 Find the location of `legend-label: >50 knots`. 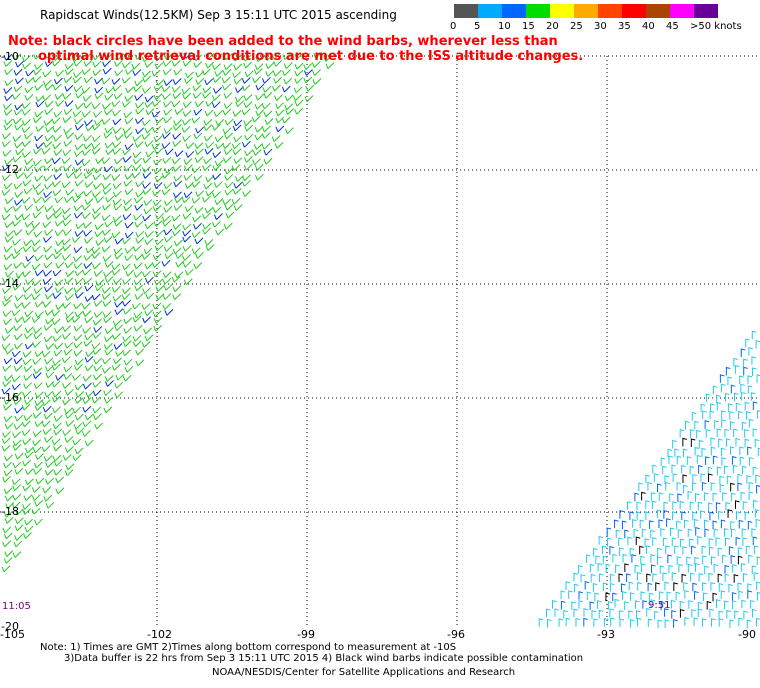

legend-label: >50 knots is located at coordinates (716, 26).